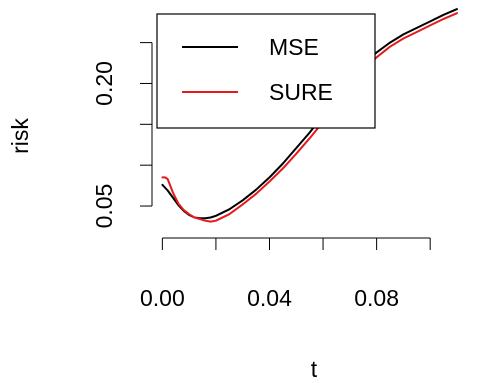  I want to click on y-tick-label: 0.05, so click(104, 206).